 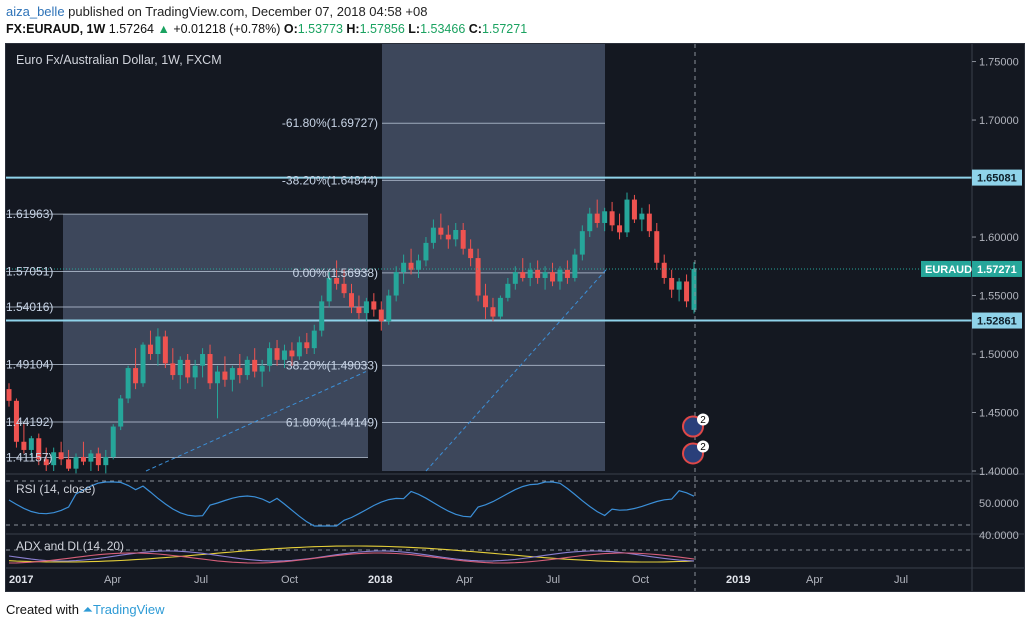 I want to click on price-tag-label: 1.65081, so click(x=997, y=179).